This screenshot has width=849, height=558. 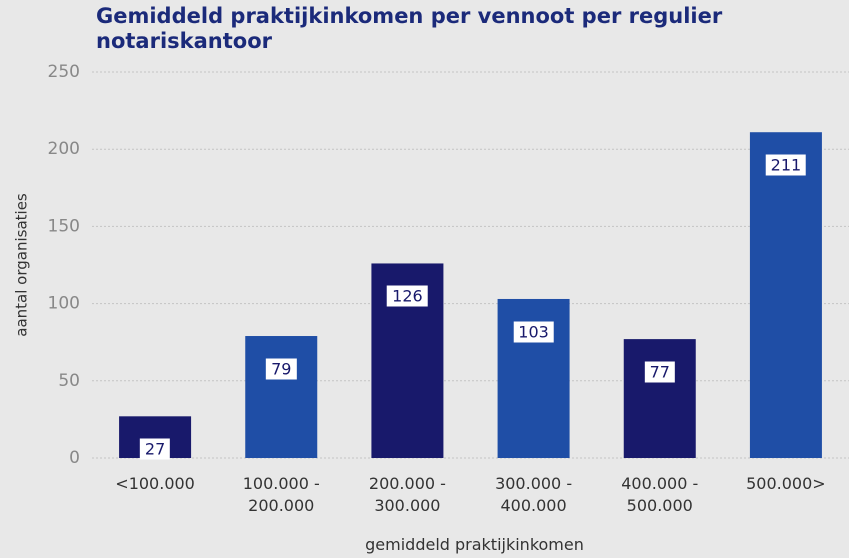 What do you see at coordinates (786, 165) in the screenshot?
I see `value-label: 211` at bounding box center [786, 165].